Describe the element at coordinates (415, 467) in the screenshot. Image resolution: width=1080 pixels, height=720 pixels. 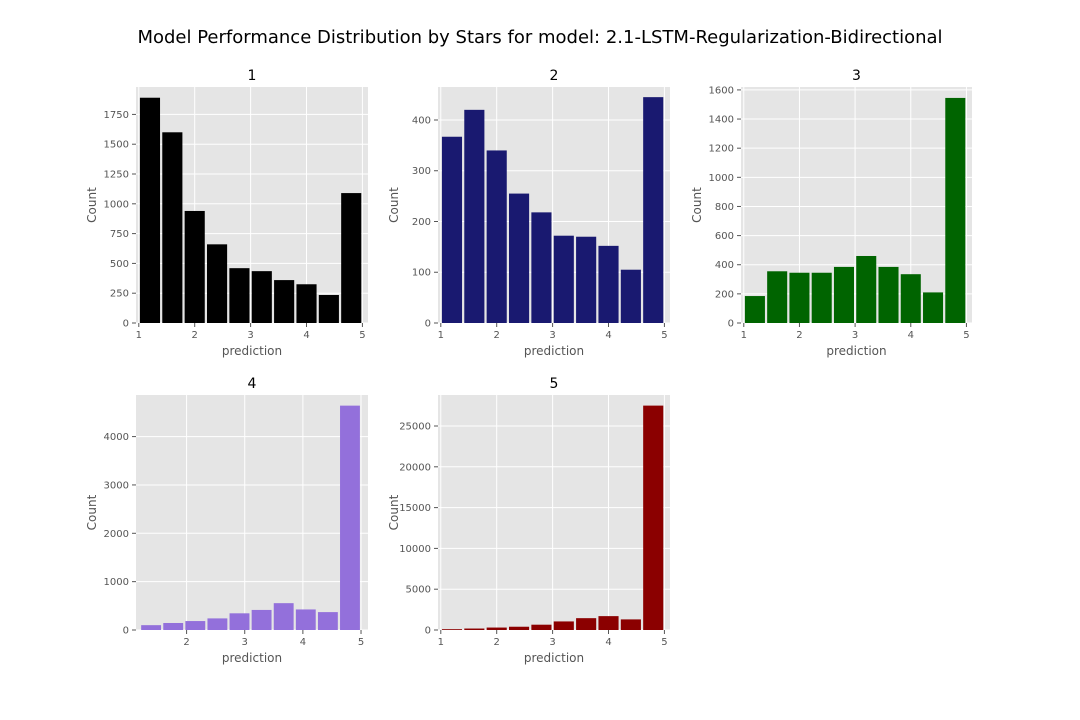
I see `y-tick-label: 20000` at that location.